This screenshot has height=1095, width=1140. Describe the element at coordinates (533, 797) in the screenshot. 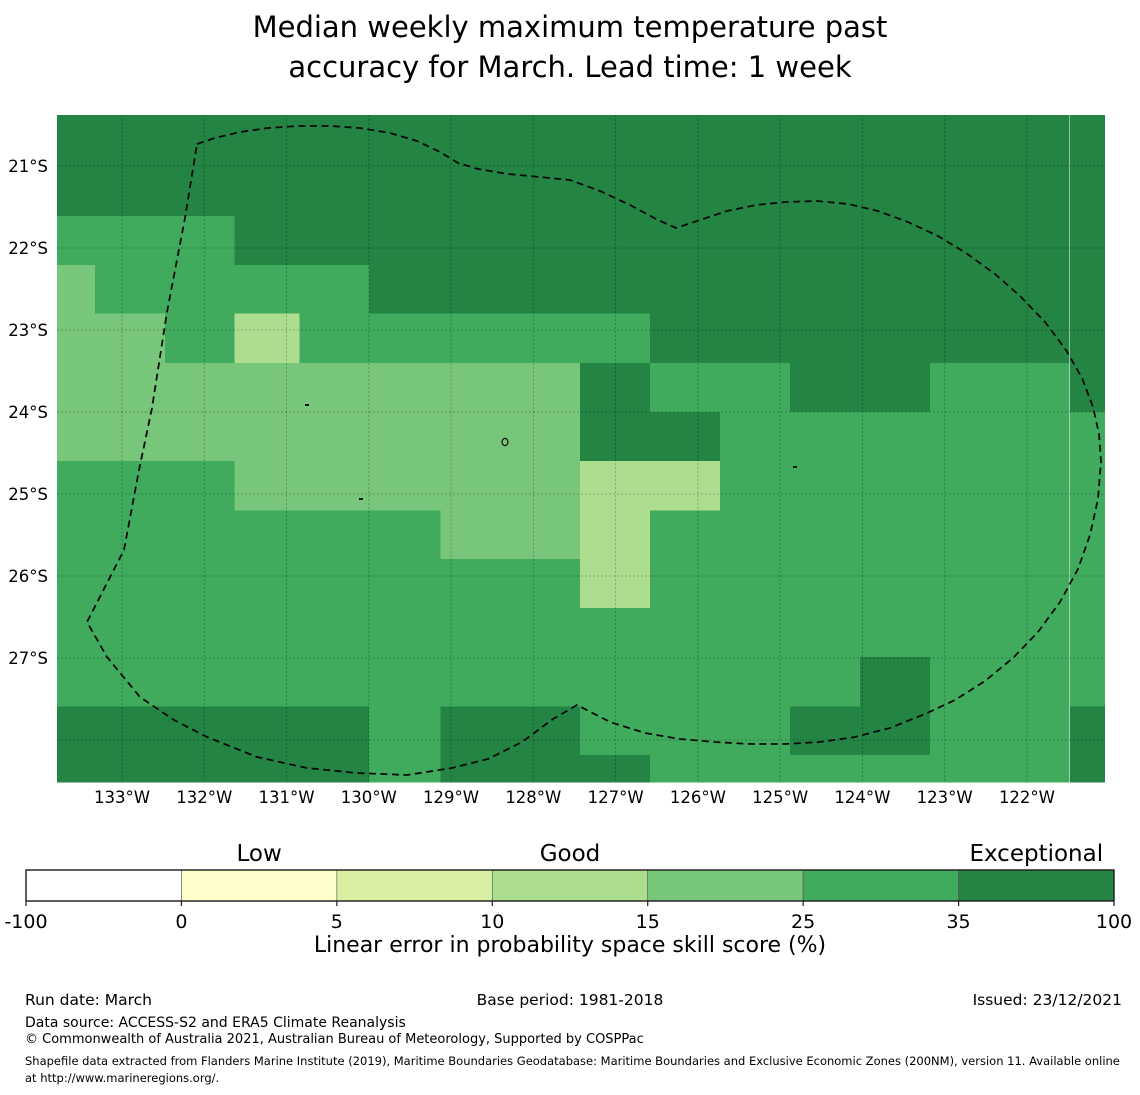

I see `x-tick-label: 128°W` at that location.